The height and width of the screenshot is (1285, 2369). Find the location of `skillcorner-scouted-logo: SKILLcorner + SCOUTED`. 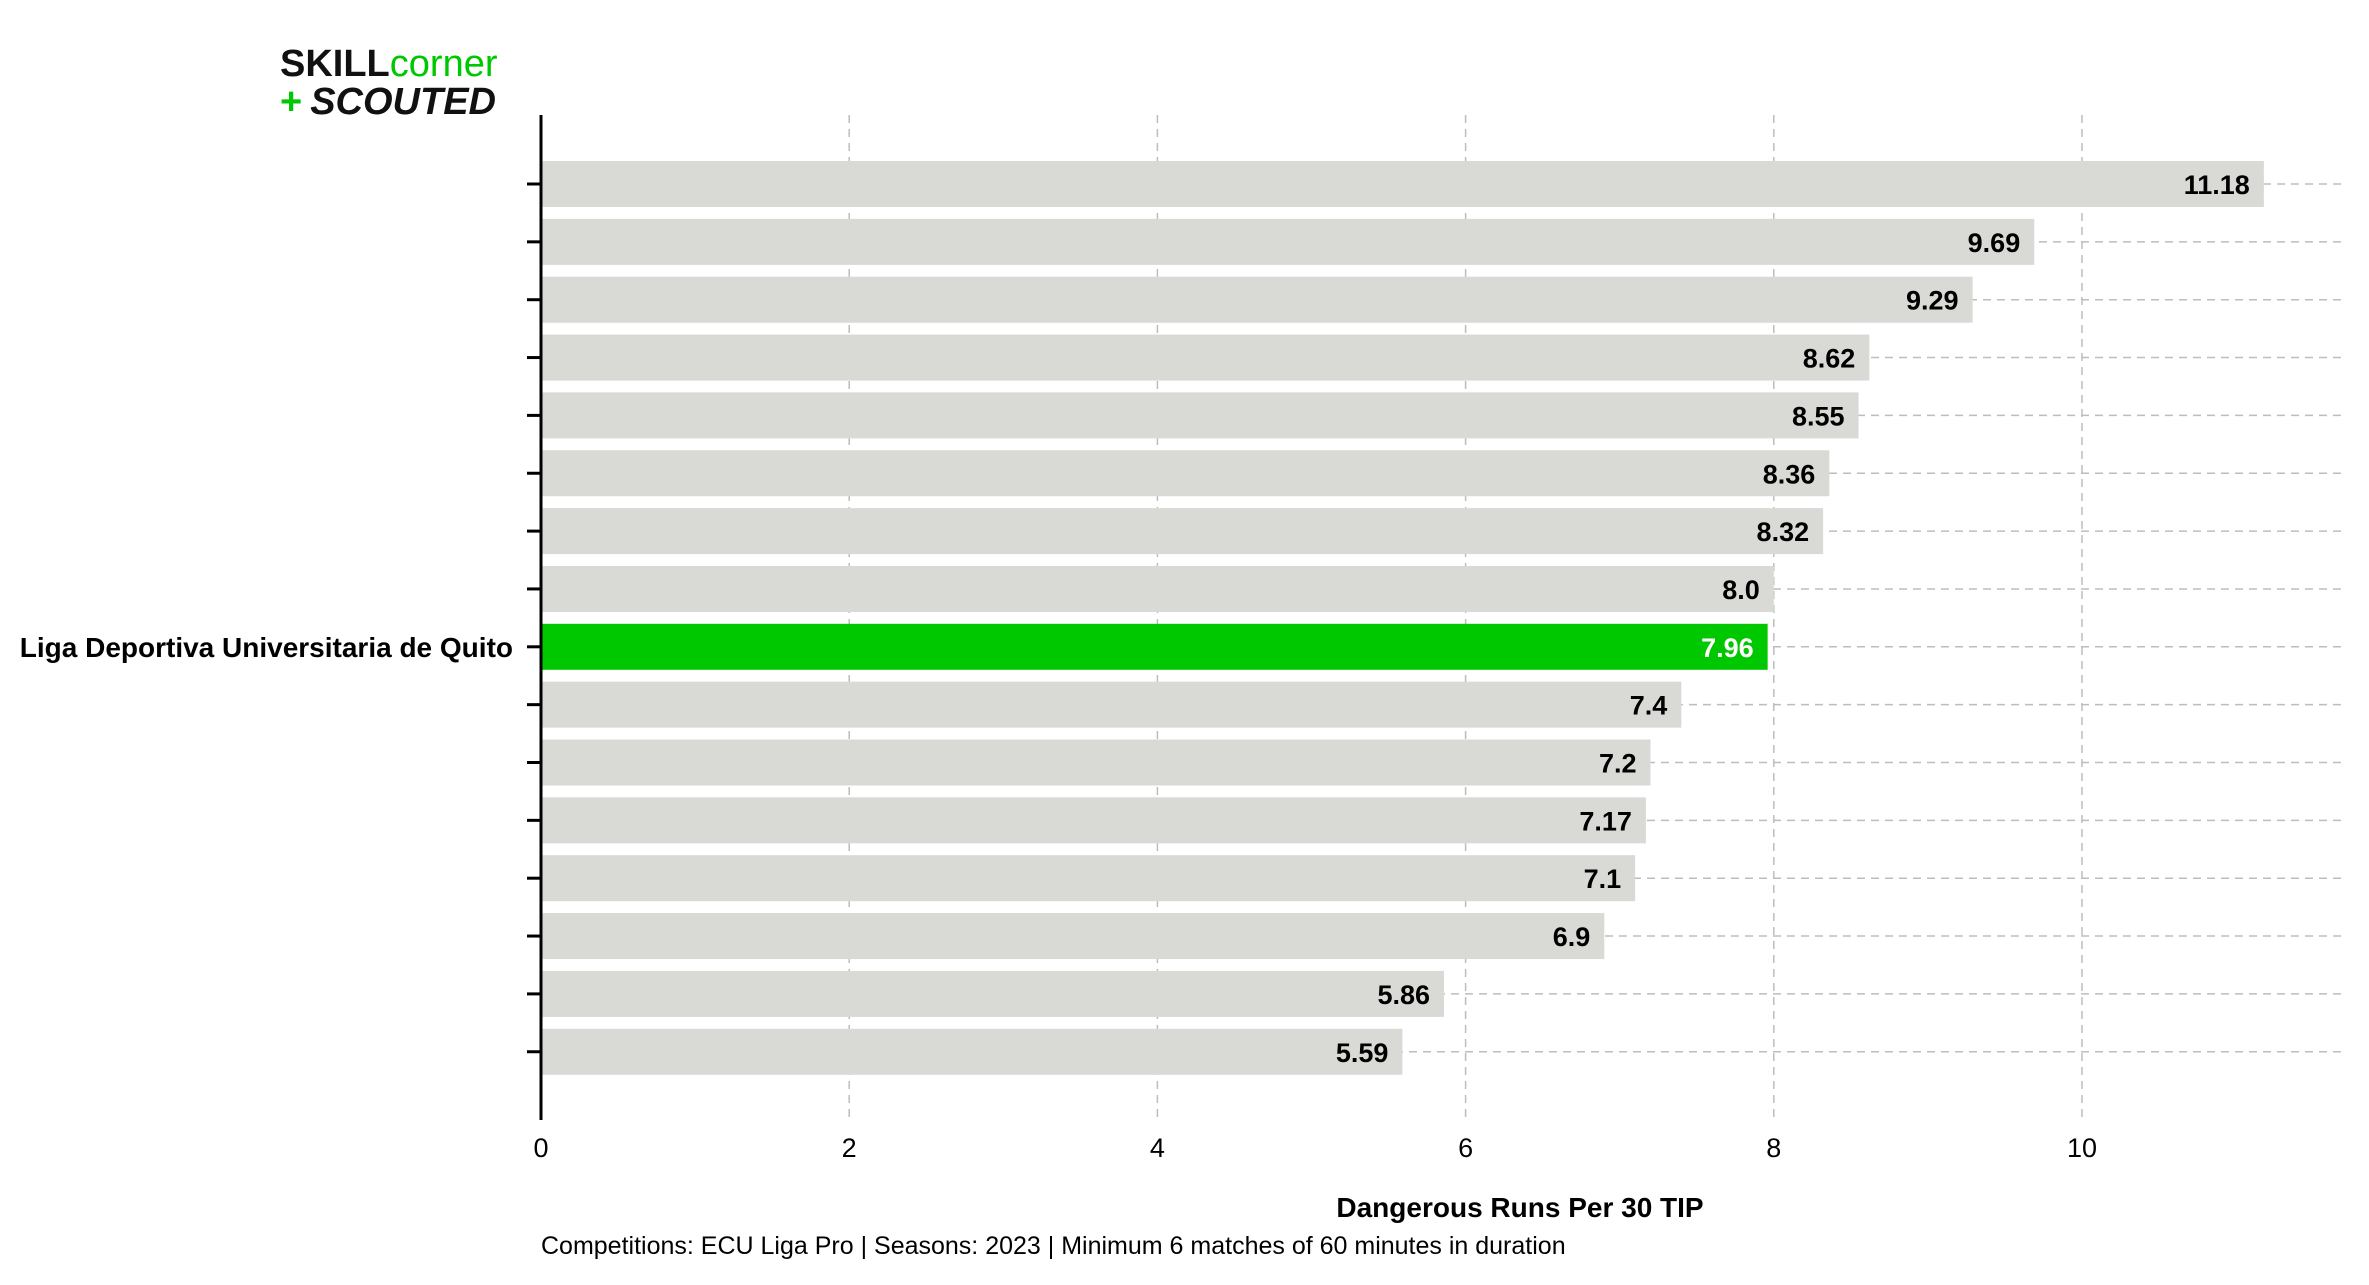

skillcorner-scouted-logo: SKILLcorner + SCOUTED is located at coordinates (389, 83).